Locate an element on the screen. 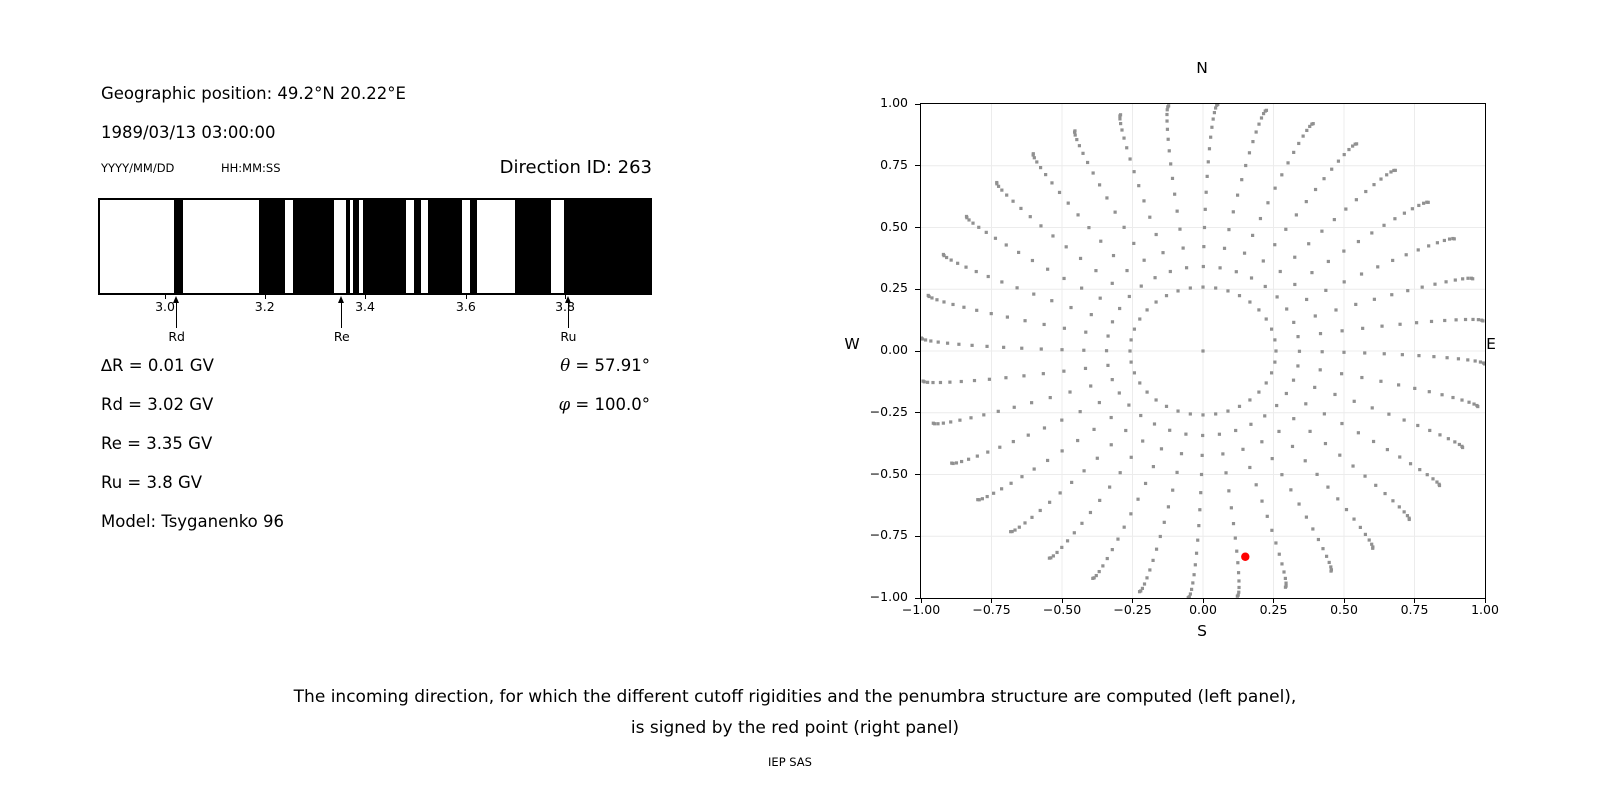 This screenshot has height=800, width=1600. y-tick-label: 0.75 is located at coordinates (894, 164).